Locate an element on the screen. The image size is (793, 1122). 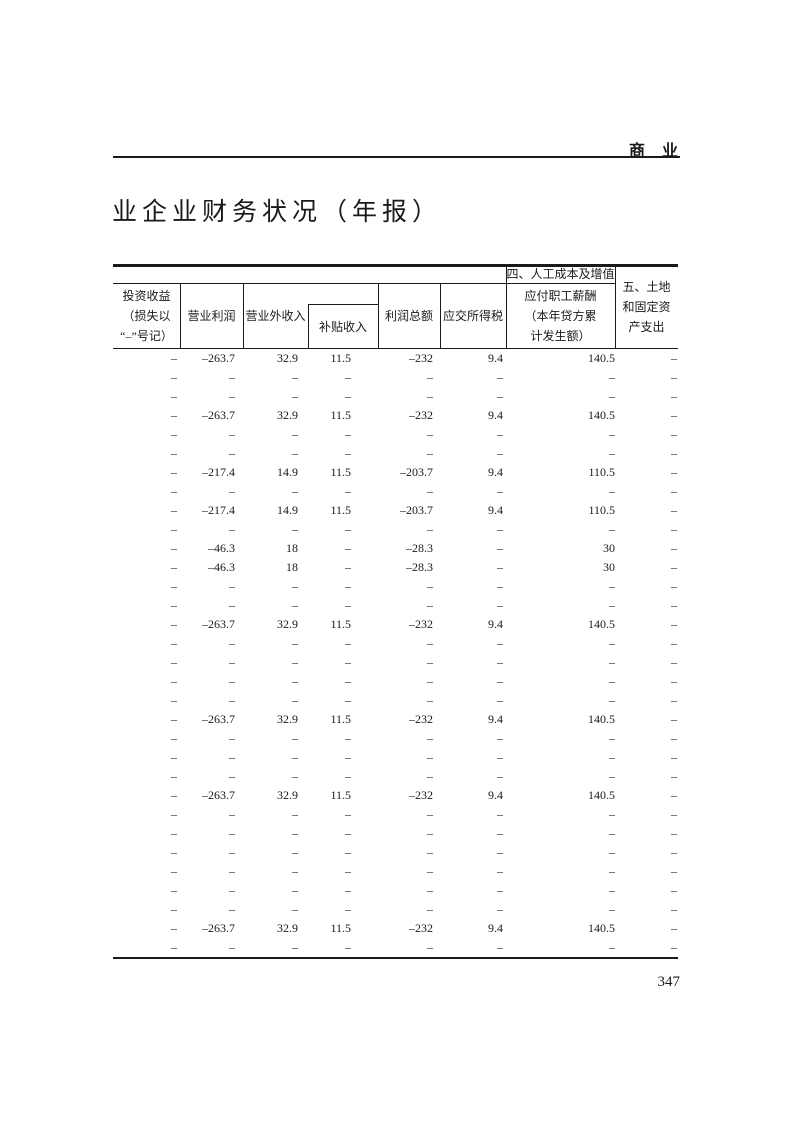
page-title: 业企业财务状况（年报） is located at coordinates (277, 212).